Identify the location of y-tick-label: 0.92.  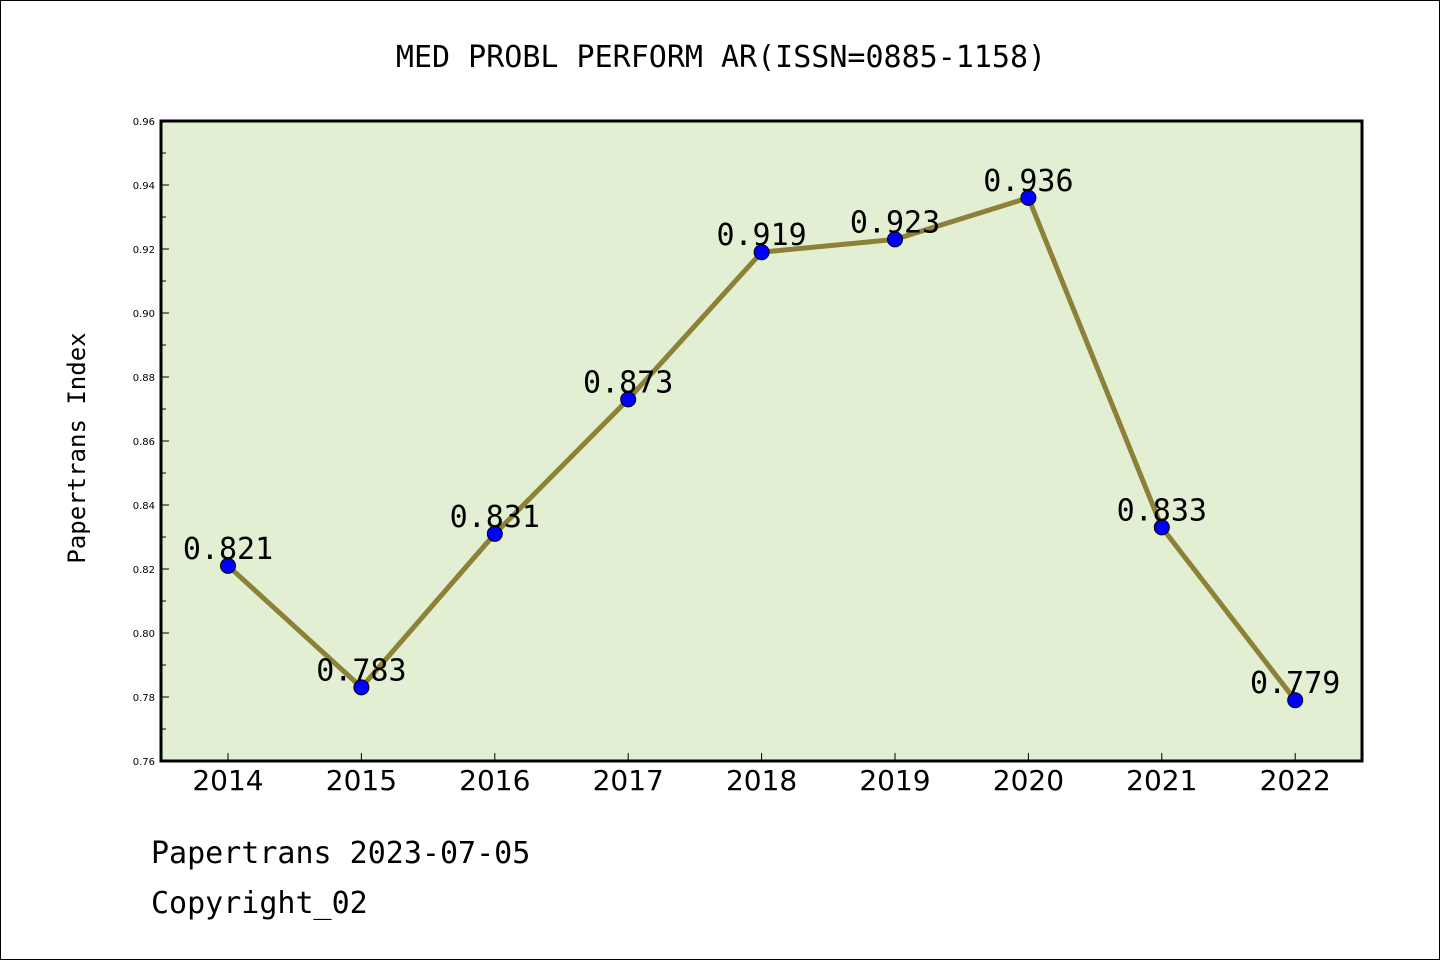
(144, 250).